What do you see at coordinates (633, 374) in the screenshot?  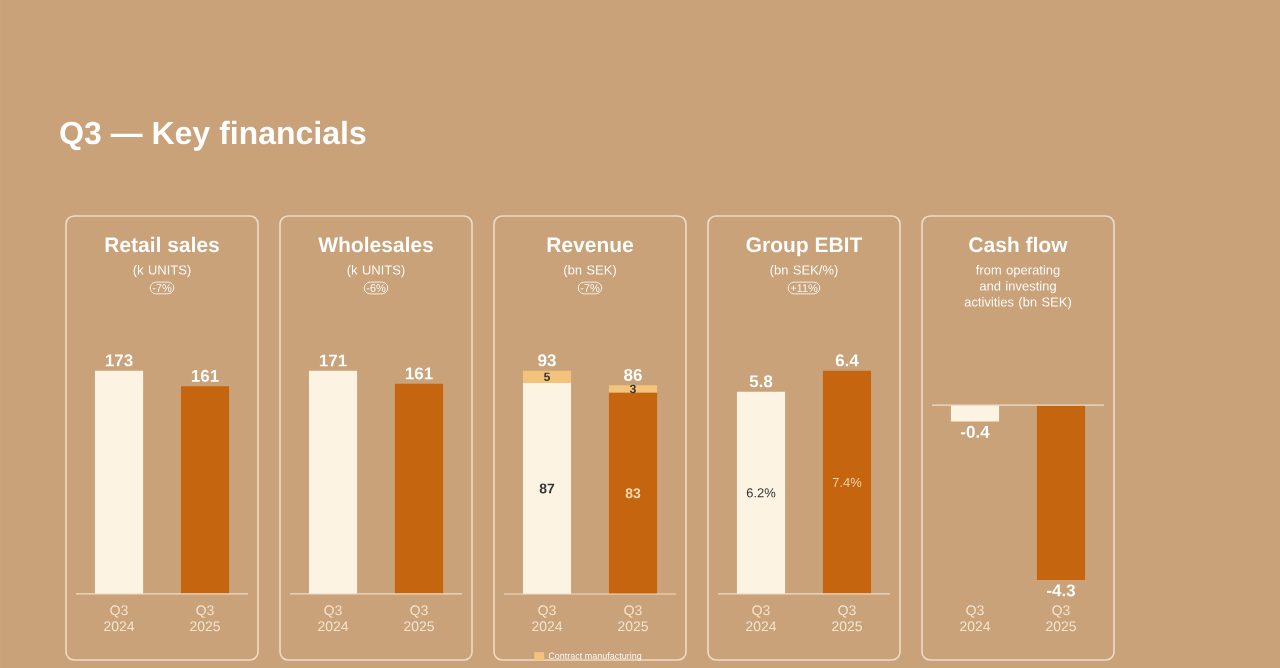 I see `total-label: 86` at bounding box center [633, 374].